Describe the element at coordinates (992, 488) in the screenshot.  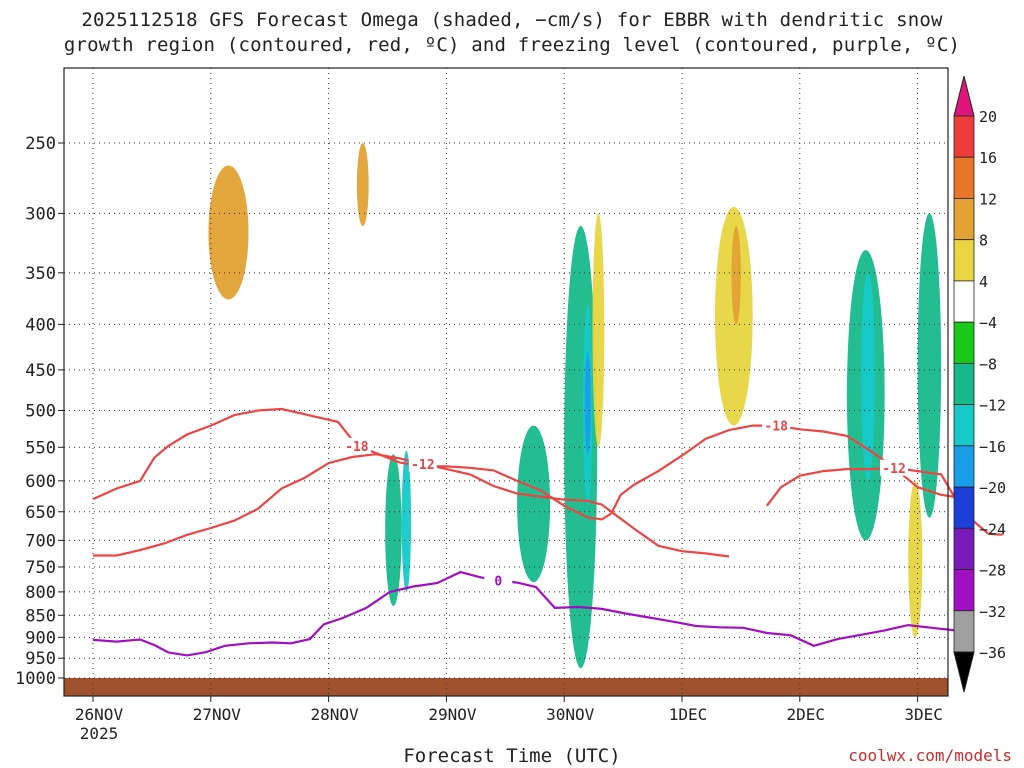
I see `colorbar-label-9: −20` at that location.